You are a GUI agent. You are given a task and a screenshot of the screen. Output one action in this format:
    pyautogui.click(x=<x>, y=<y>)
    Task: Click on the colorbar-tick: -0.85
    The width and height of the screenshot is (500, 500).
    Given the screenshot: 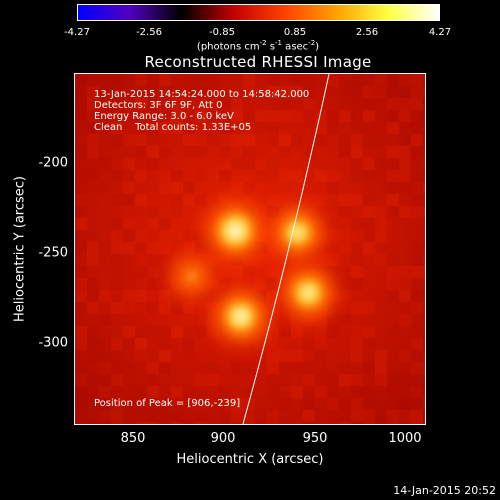 What is the action you would take?
    pyautogui.click(x=222, y=32)
    